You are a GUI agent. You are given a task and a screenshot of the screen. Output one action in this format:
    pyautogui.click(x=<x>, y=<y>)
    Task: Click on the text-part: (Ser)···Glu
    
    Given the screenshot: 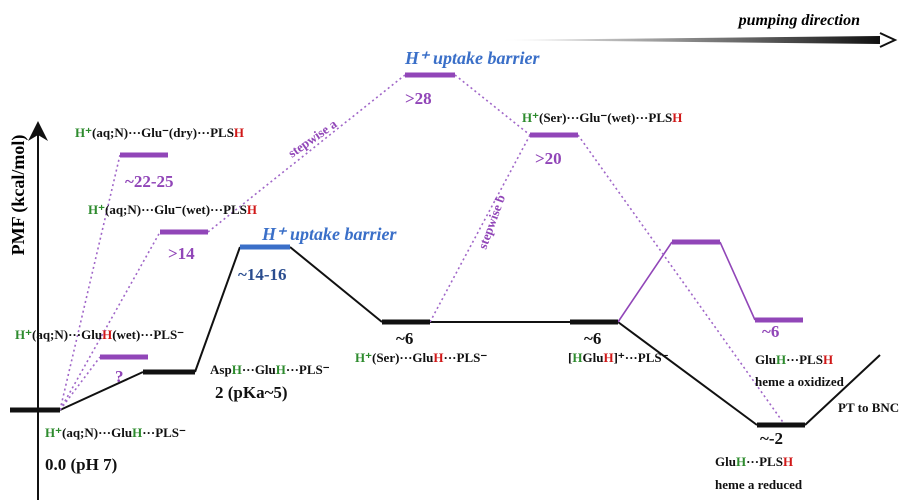 What is the action you would take?
    pyautogui.click(x=402, y=357)
    